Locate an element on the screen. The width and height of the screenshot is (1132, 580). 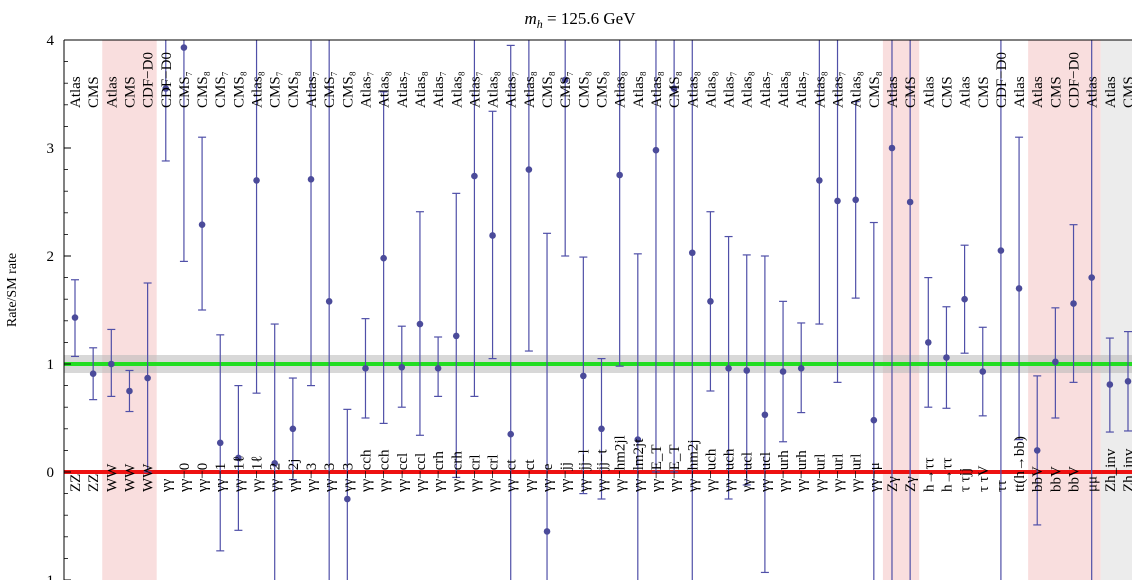
point-channel-label: γγ−crh is located at coordinates (439, 472).